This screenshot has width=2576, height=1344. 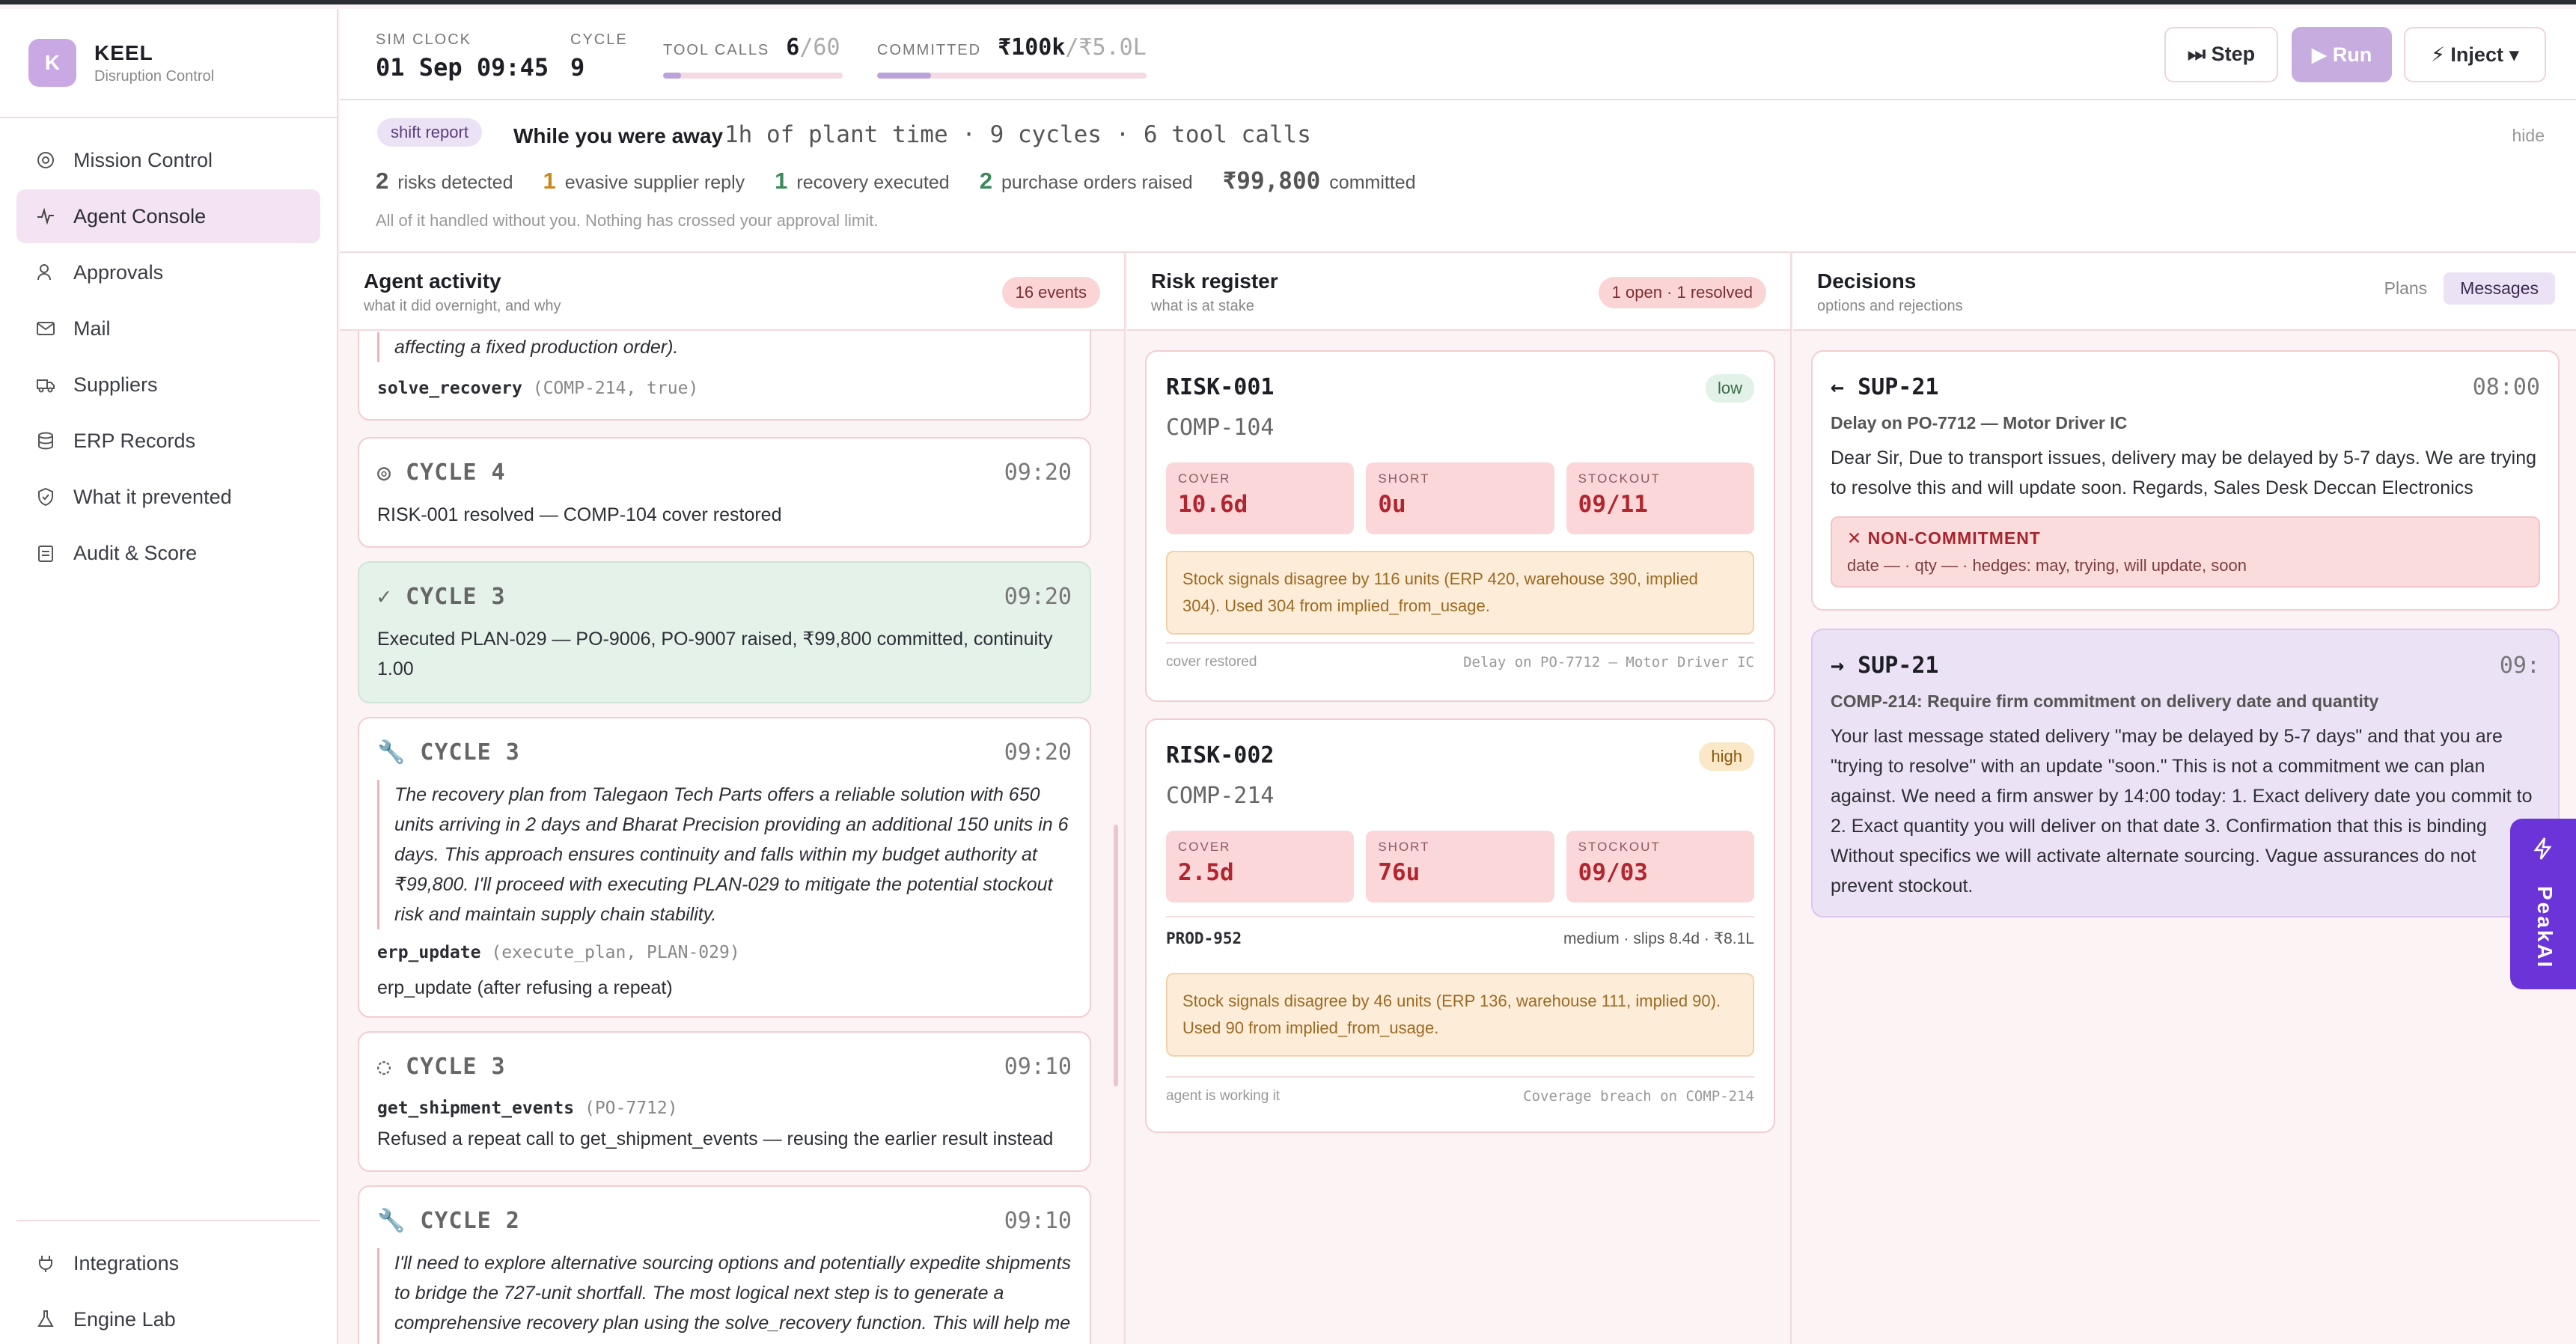 I want to click on sidebar-bottom: Integrations Engine Lab, so click(x=168, y=1282).